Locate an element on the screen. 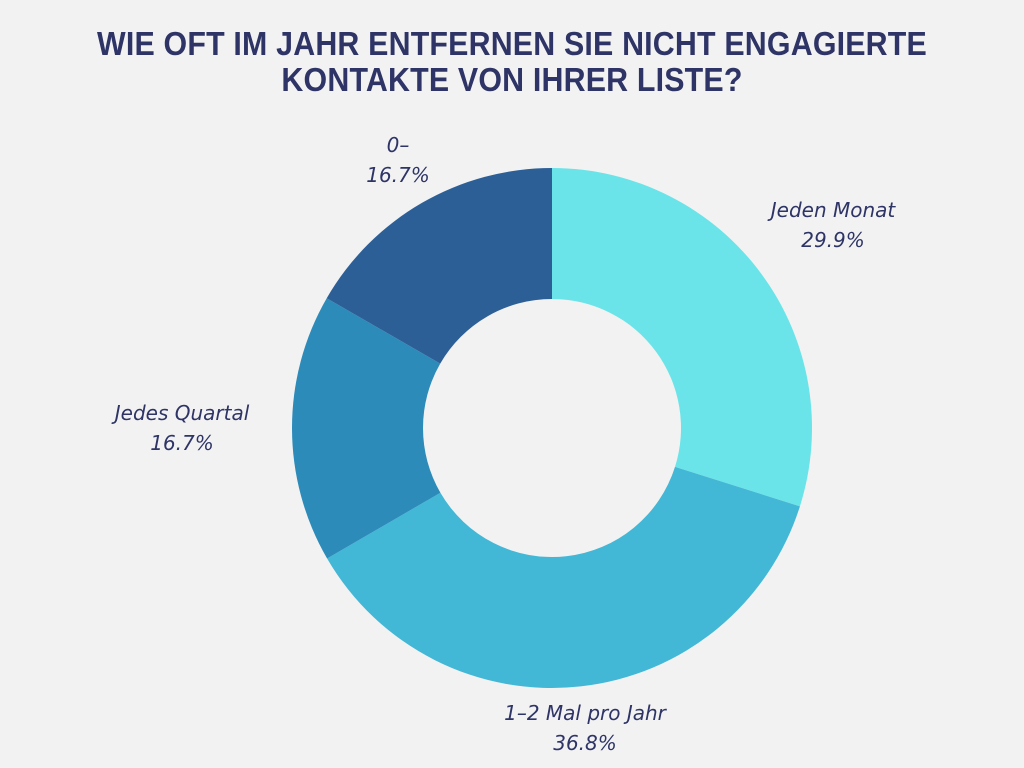 This screenshot has height=768, width=1024. slice-value-label: 36.8% is located at coordinates (585, 743).